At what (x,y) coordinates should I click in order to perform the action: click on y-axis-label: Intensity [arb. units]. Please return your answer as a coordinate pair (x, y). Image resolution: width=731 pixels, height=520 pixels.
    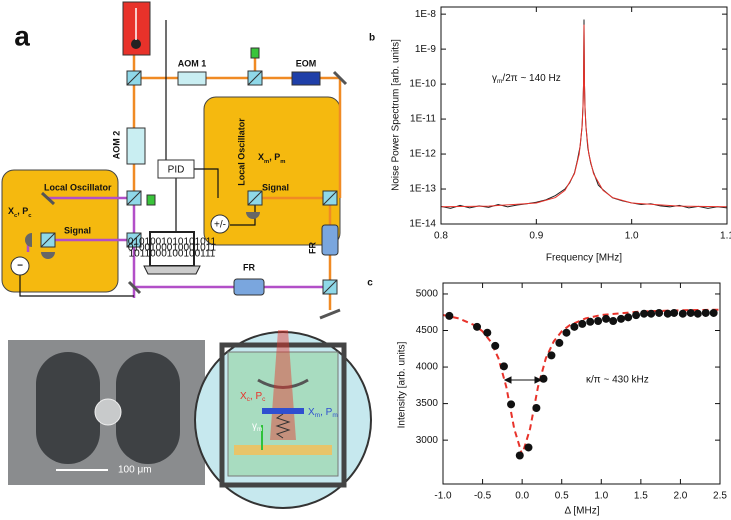
    Looking at the image, I should click on (402, 384).